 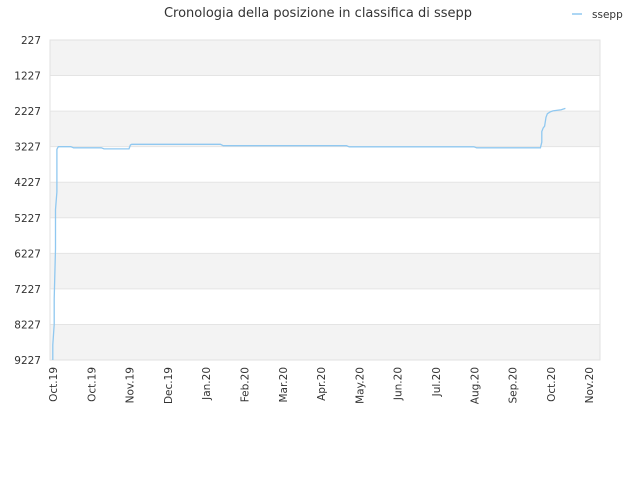 I want to click on legend-label-ssepp: ssepp, so click(x=607, y=15).